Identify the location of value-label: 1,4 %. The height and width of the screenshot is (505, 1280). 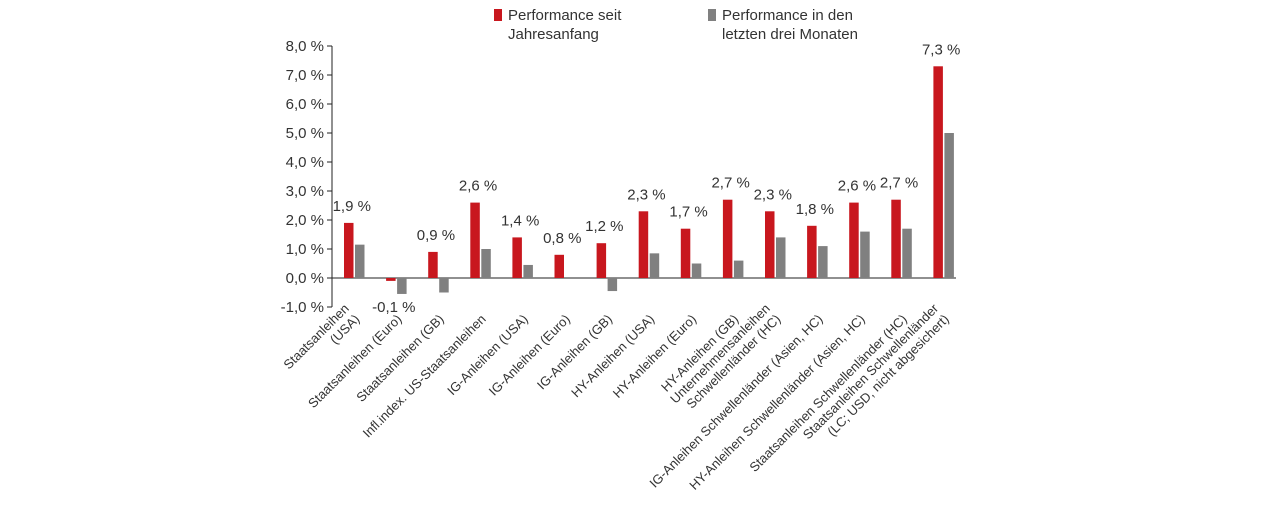
(520, 220).